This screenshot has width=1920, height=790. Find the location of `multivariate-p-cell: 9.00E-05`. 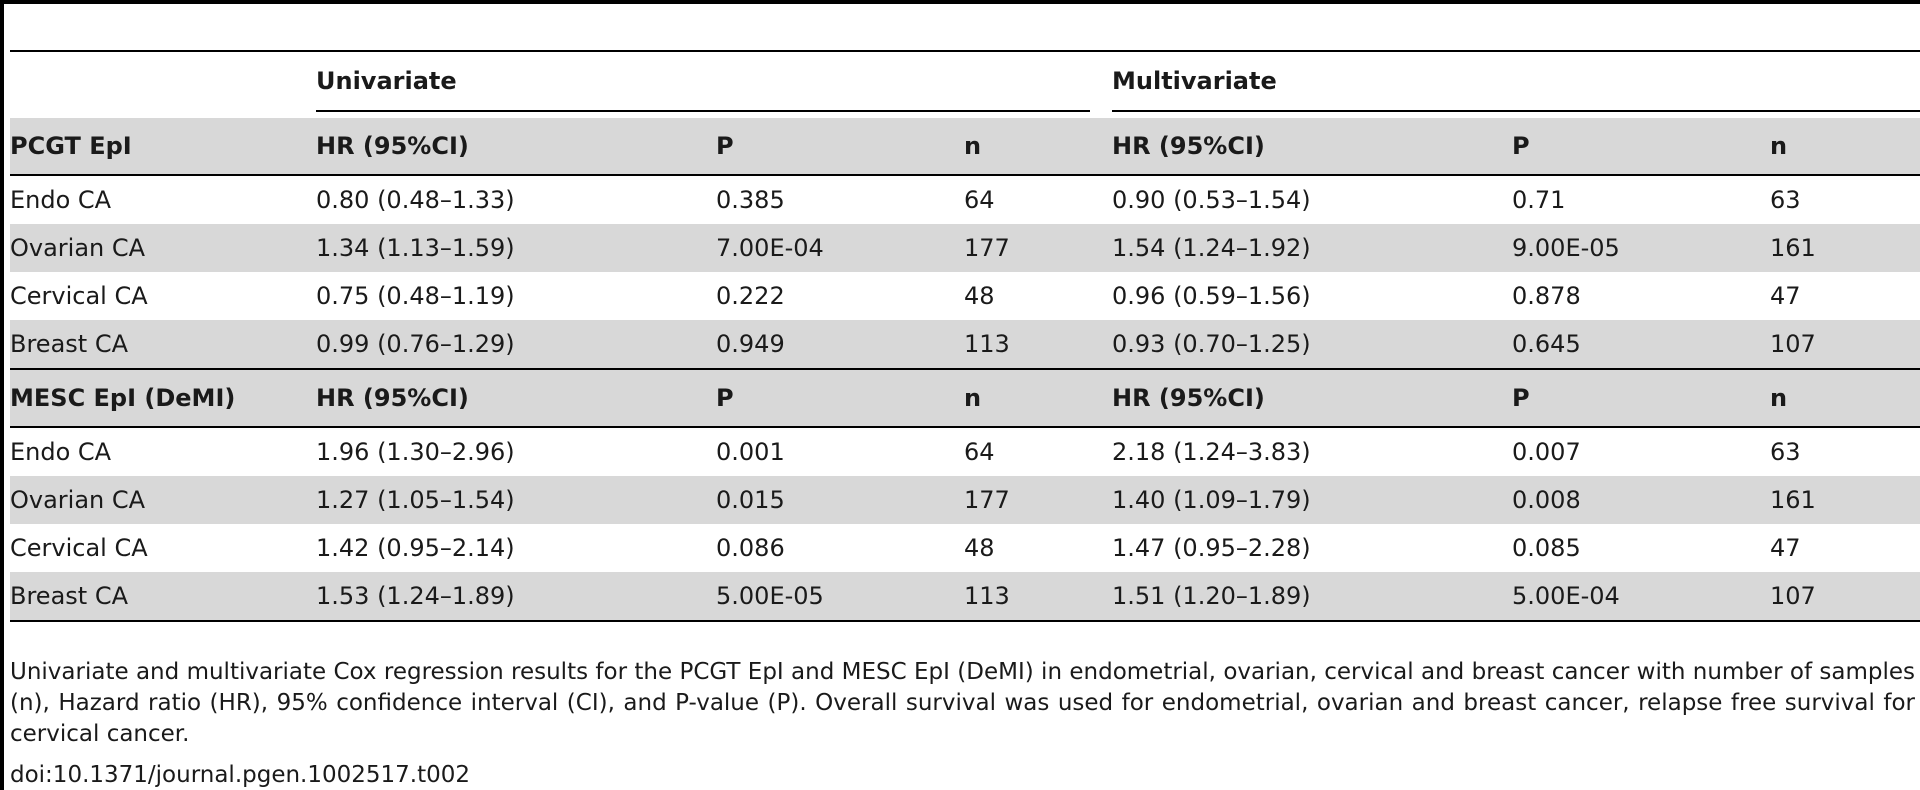

multivariate-p-cell: 9.00E-05 is located at coordinates (1641, 248).